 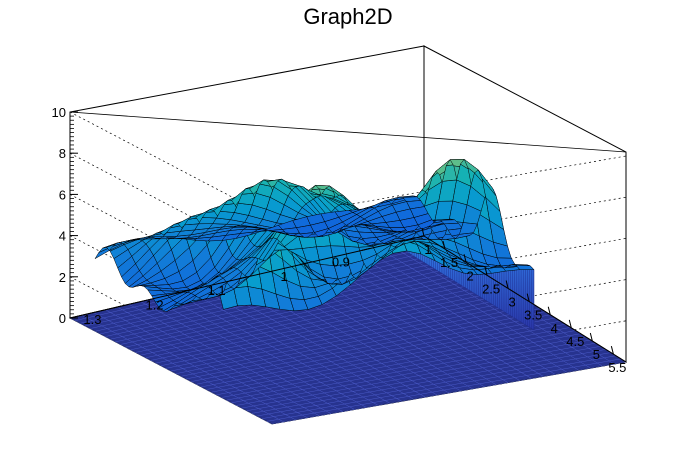 What do you see at coordinates (617, 367) in the screenshot?
I see `x-tick-label: 5.5` at bounding box center [617, 367].